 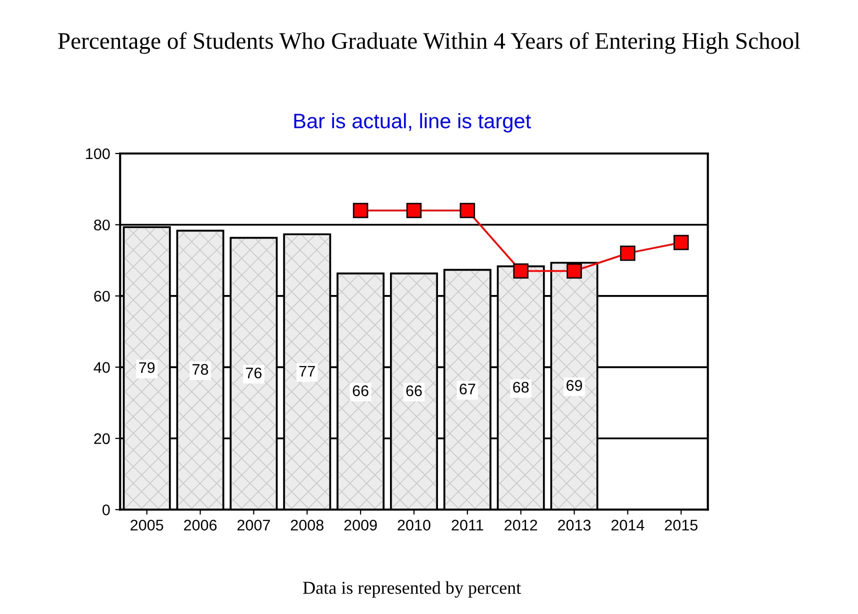 What do you see at coordinates (102, 296) in the screenshot?
I see `y-tick-label: 60` at bounding box center [102, 296].